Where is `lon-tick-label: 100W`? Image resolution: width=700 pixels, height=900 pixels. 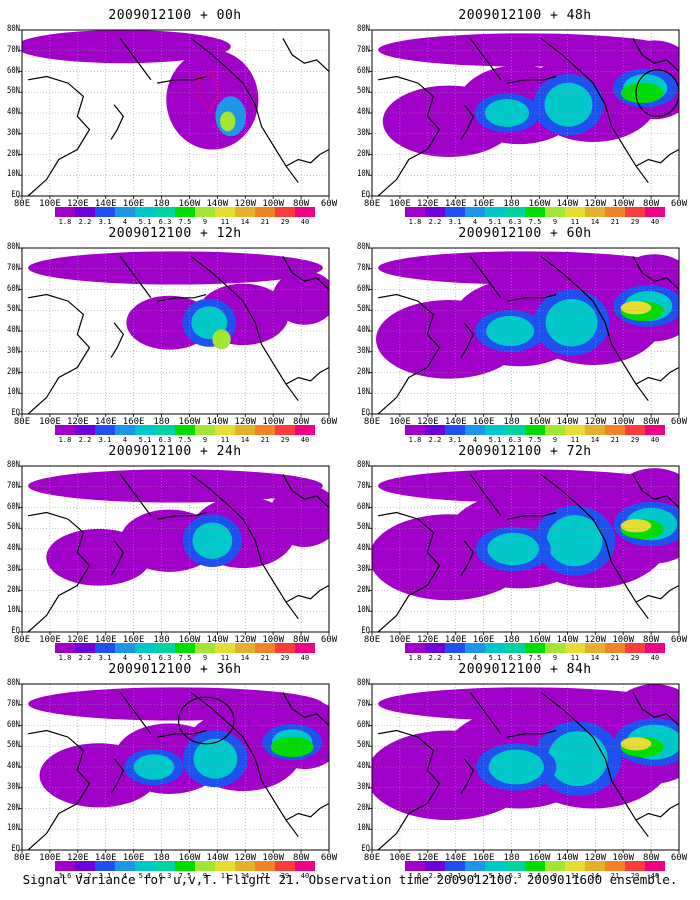
lon-tick-label: 100W is located at coordinates (623, 858).